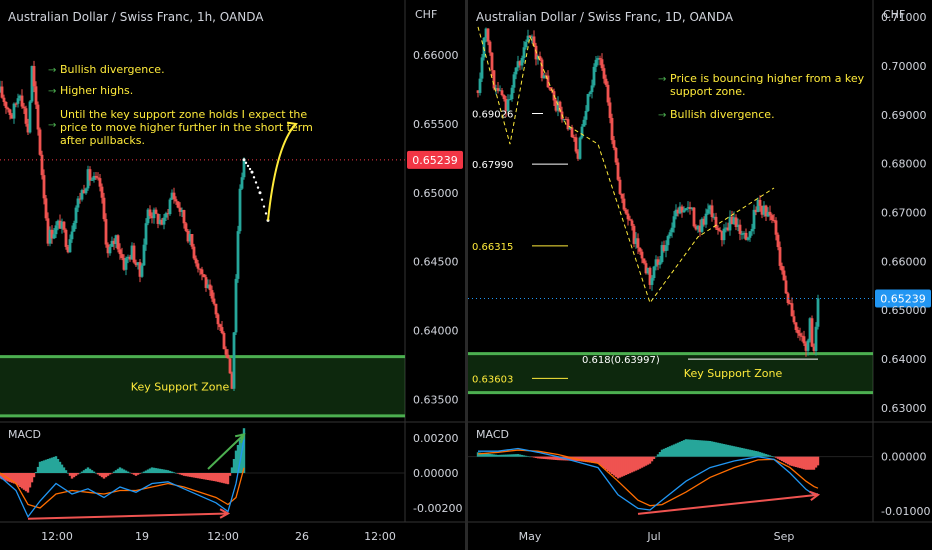 This screenshot has width=932, height=550. I want to click on price-tick: 0.64000, so click(904, 359).